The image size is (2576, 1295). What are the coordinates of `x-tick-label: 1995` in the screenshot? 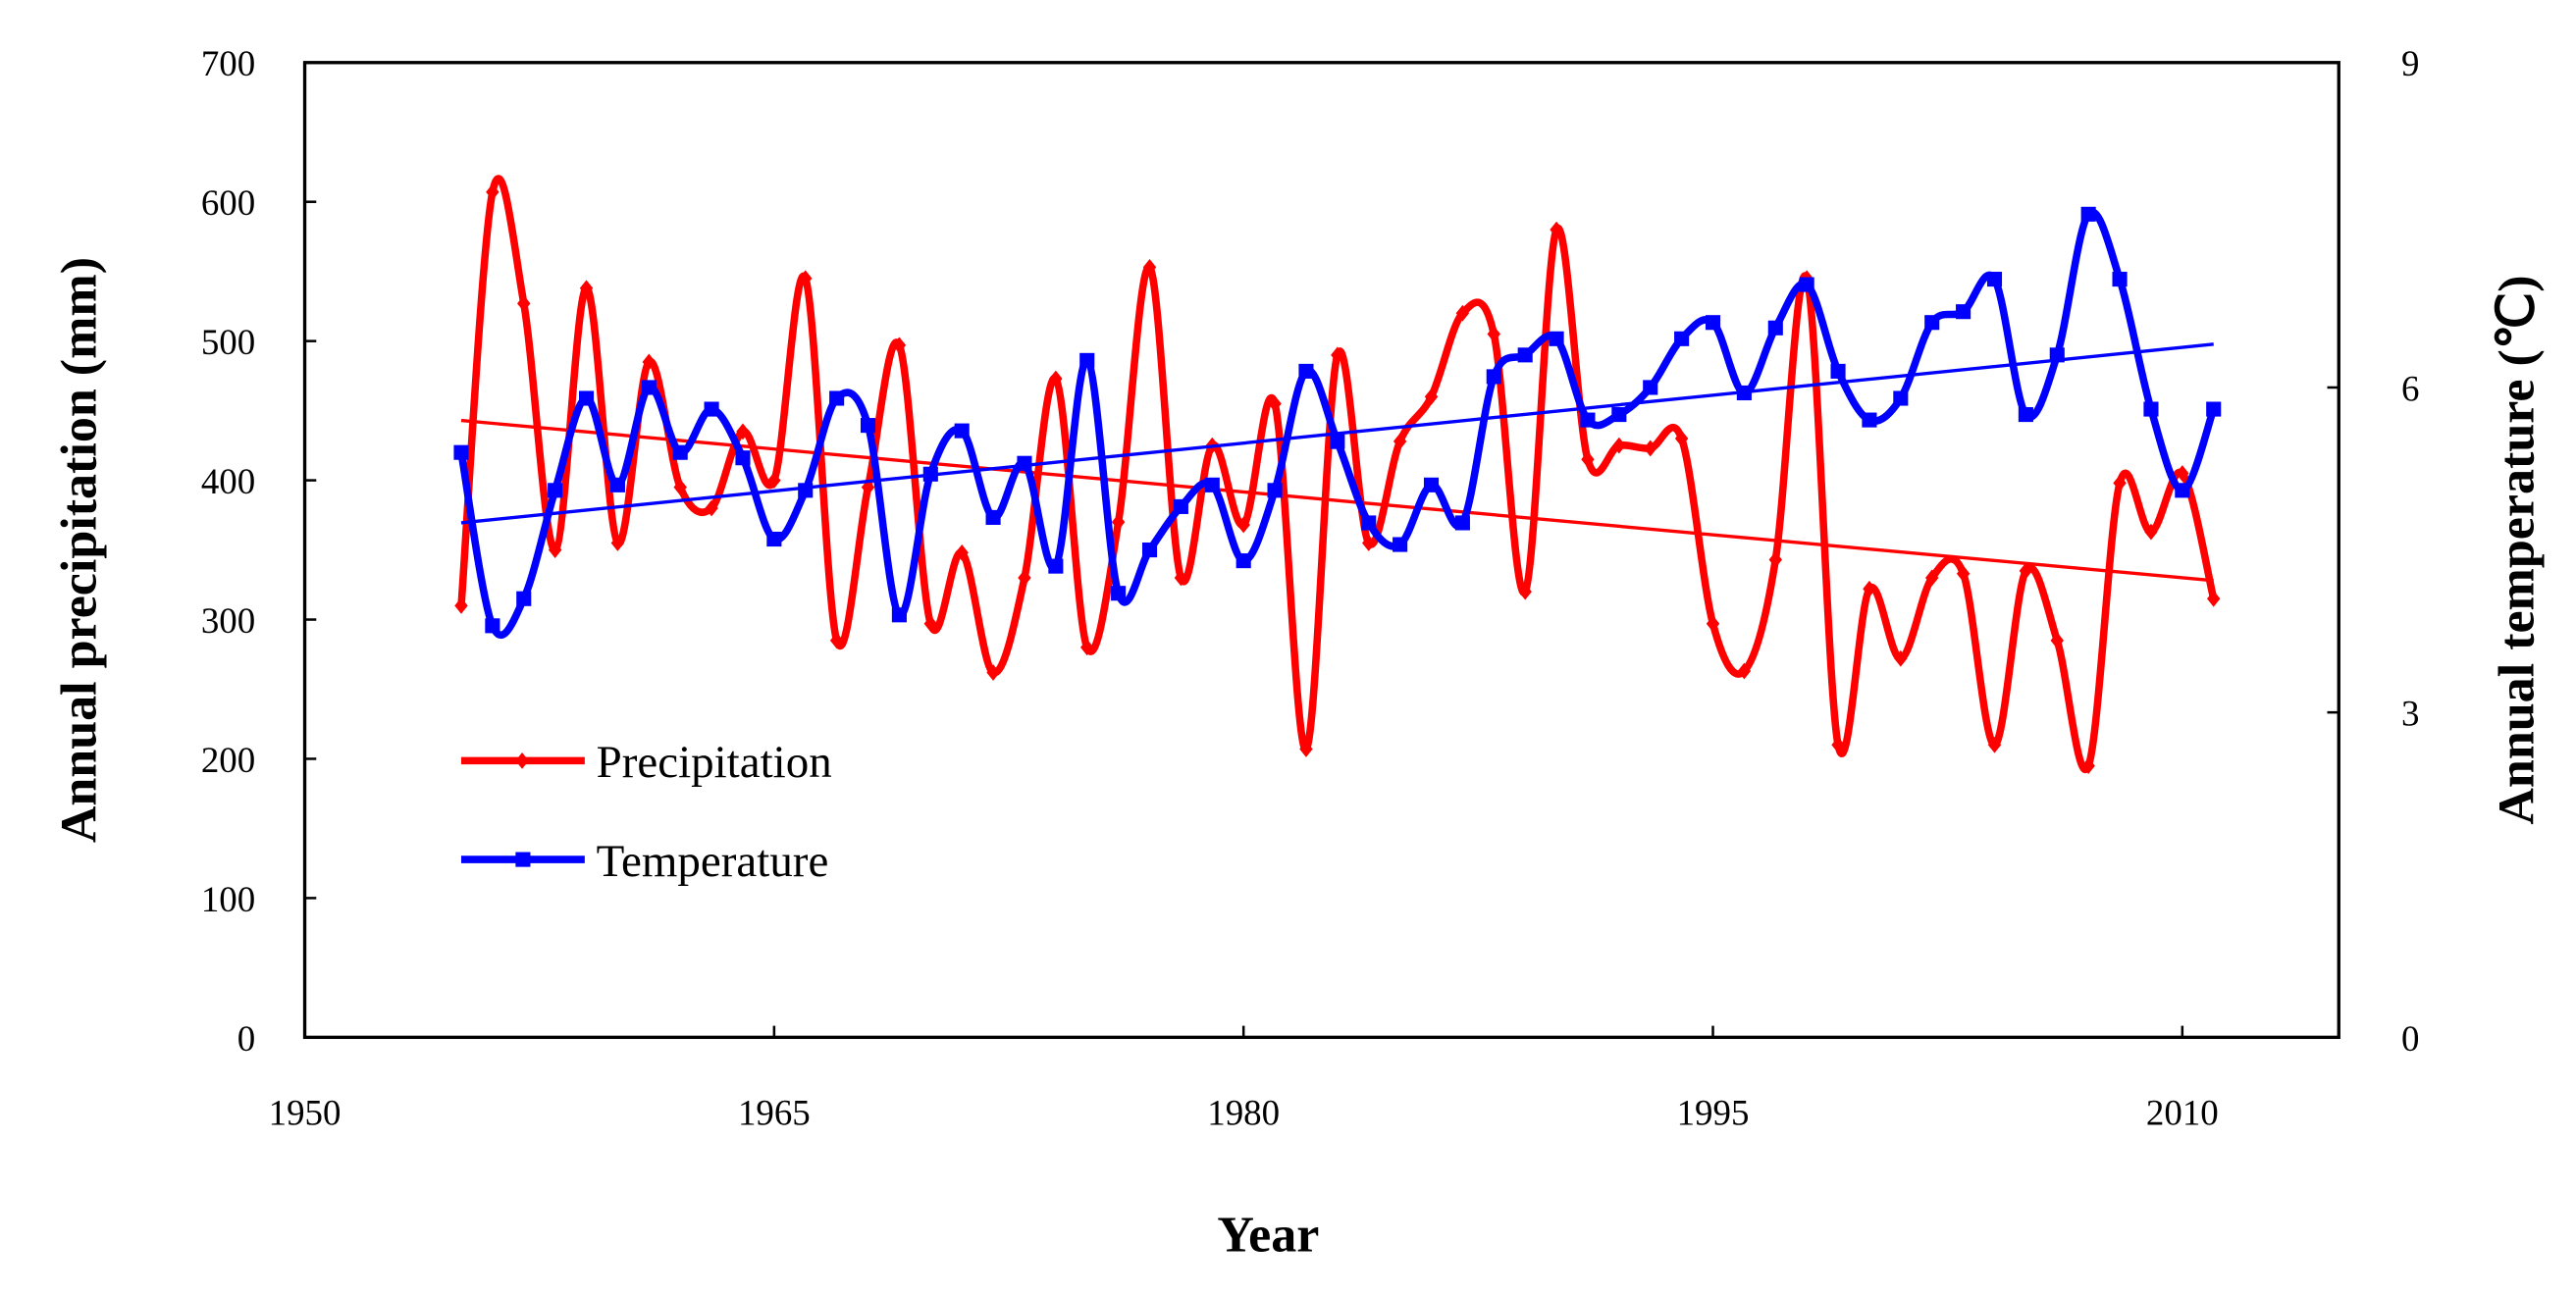 It's located at (1713, 1112).